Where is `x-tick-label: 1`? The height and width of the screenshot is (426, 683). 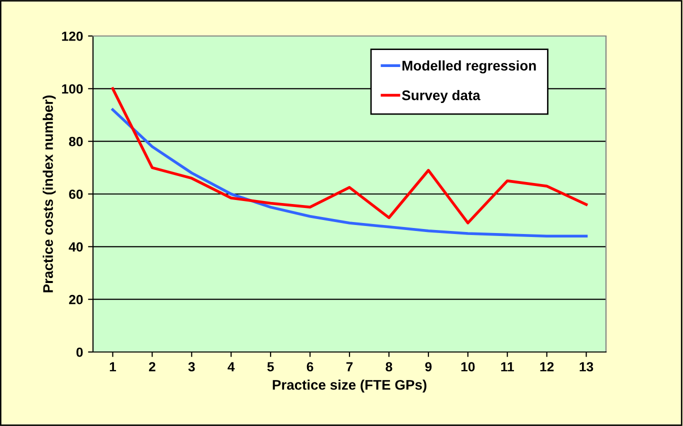
x-tick-label: 1 is located at coordinates (113, 367).